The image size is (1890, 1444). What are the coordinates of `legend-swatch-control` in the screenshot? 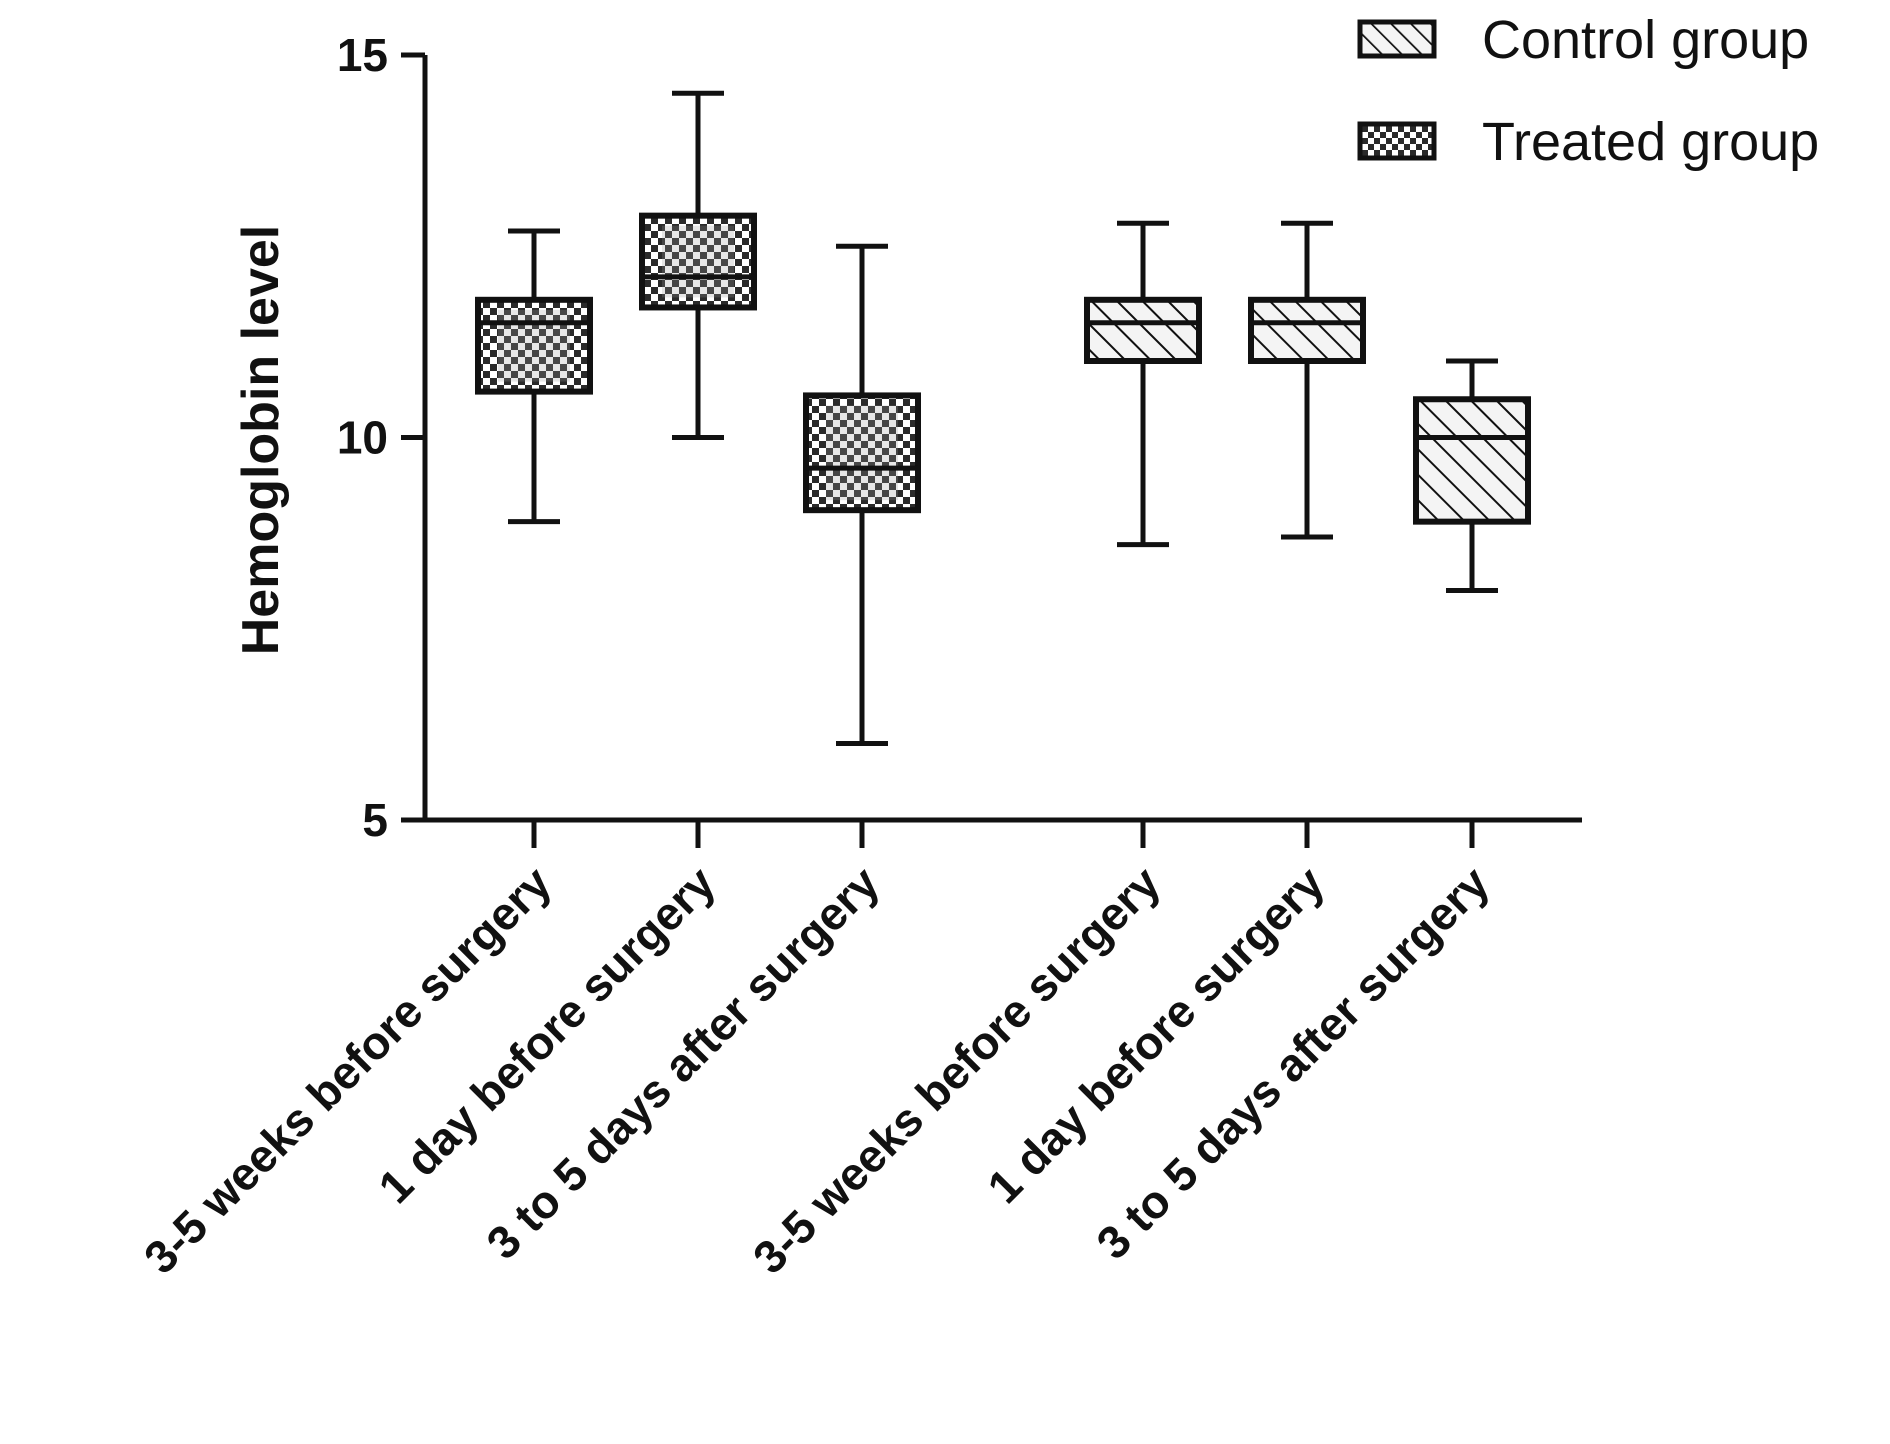 It's located at (1397, 39).